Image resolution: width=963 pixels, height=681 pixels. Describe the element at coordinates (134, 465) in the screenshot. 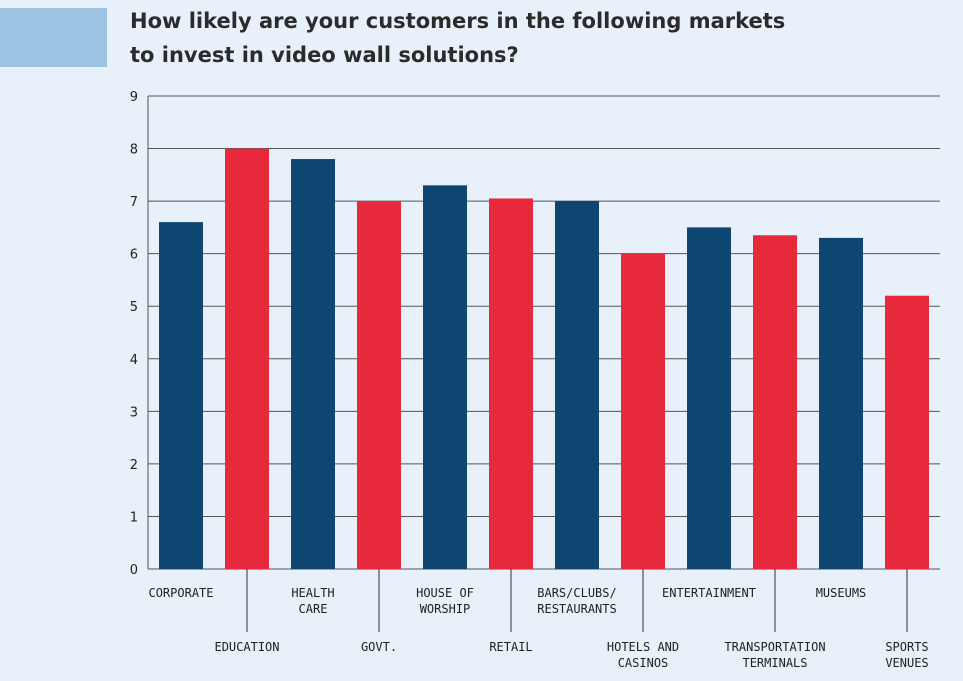

I see `y-tick-label: 2` at that location.